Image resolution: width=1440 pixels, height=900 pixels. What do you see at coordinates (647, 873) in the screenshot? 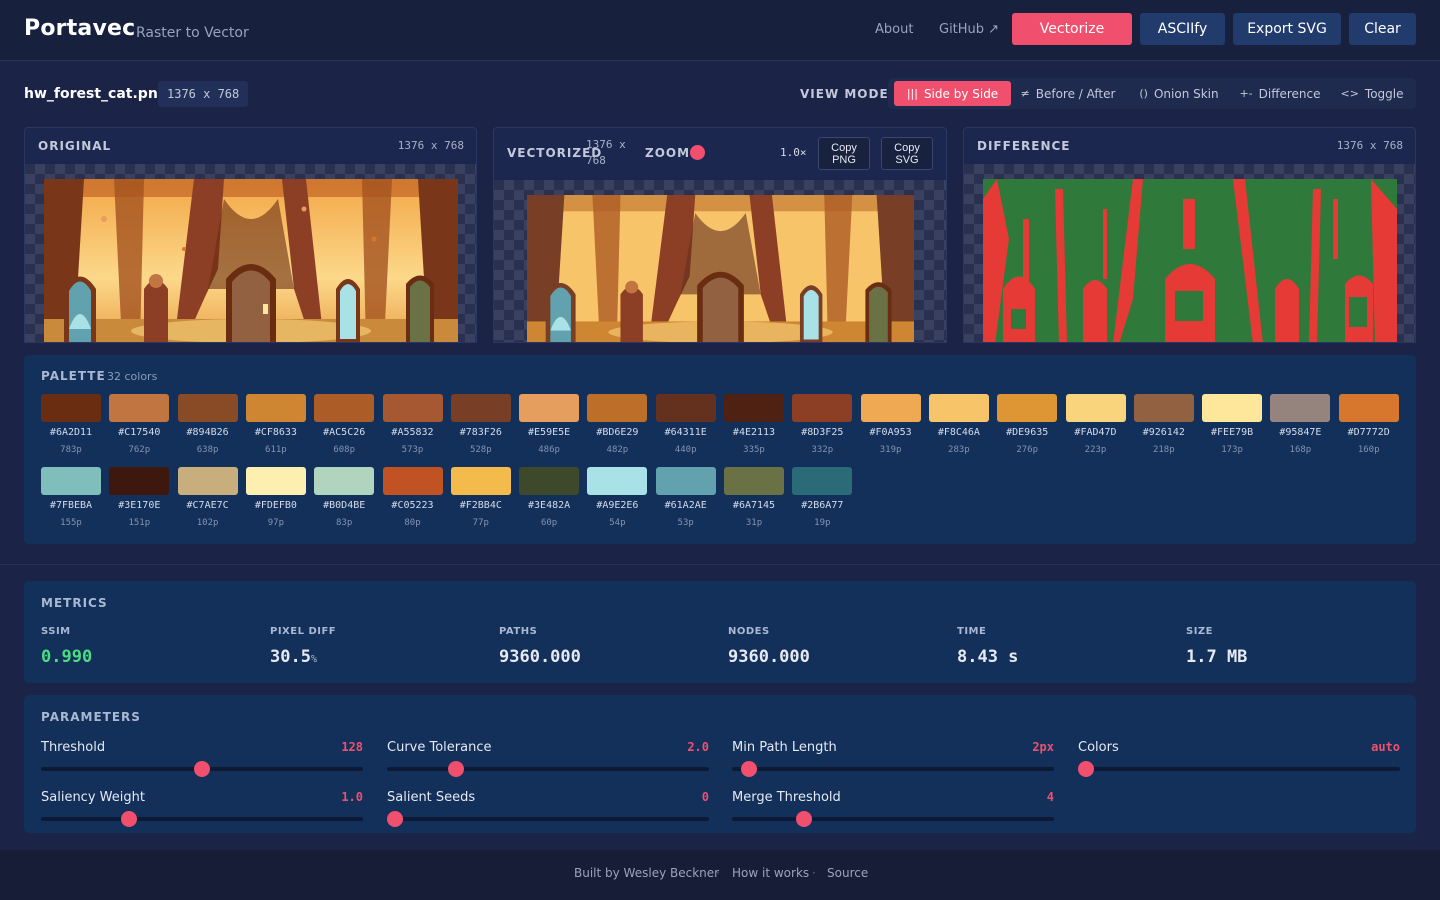
I see `footer-built-by-link: Built by Wesley Beckner` at bounding box center [647, 873].